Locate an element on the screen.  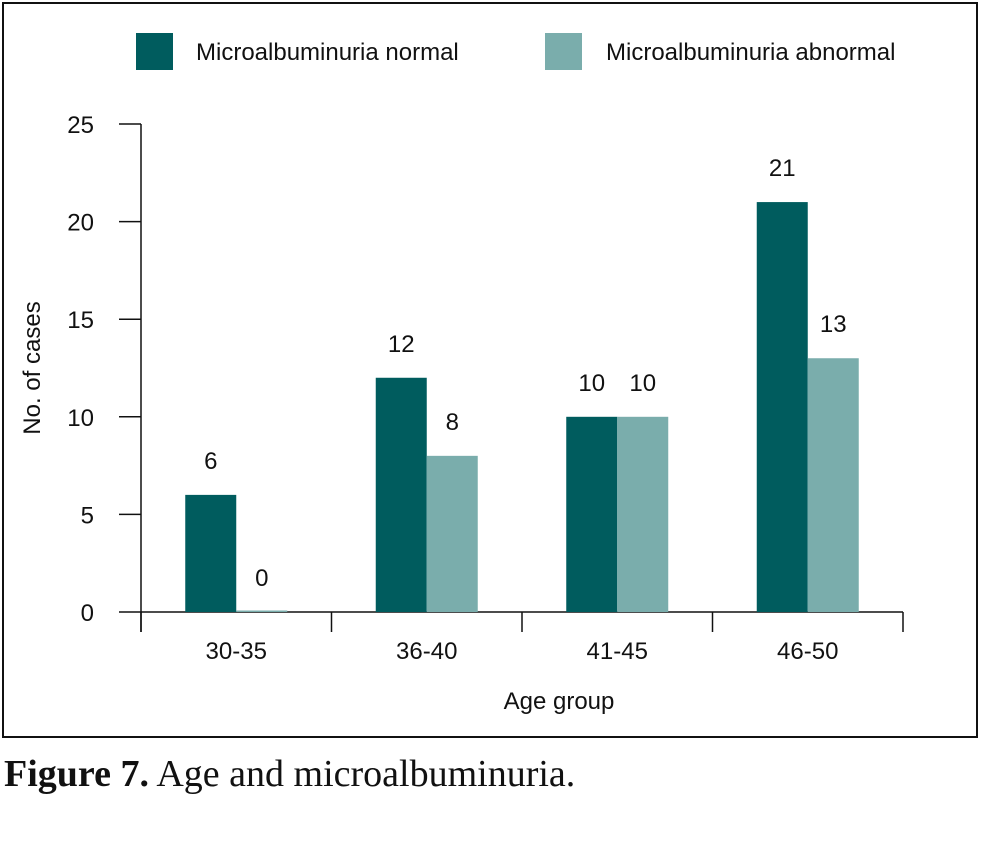
y-tick-label: 25 is located at coordinates (80, 125).